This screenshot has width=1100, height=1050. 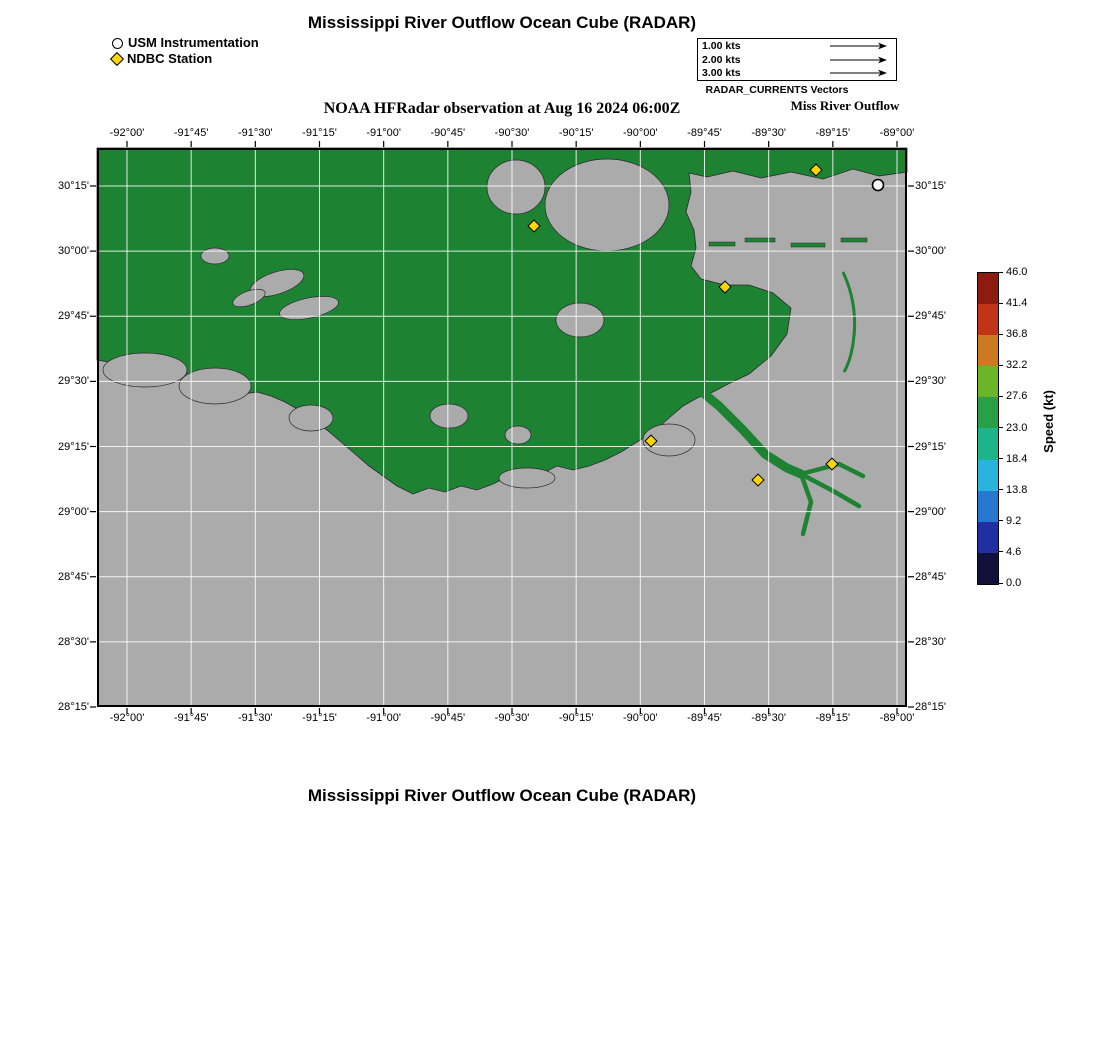 What do you see at coordinates (748, 430) in the screenshot?
I see `mississippi-river-channel` at bounding box center [748, 430].